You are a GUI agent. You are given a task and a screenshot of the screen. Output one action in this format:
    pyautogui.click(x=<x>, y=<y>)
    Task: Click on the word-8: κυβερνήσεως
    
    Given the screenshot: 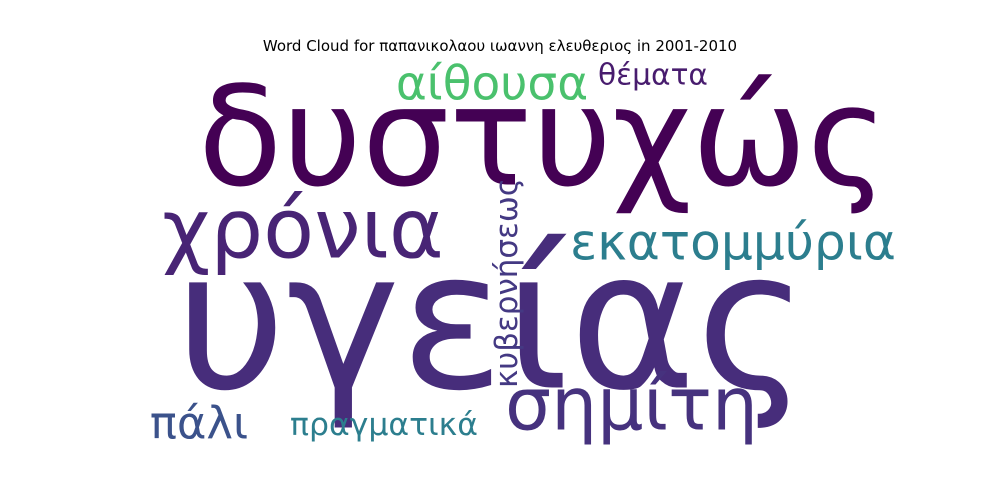 What is the action you would take?
    pyautogui.click(x=507, y=283)
    